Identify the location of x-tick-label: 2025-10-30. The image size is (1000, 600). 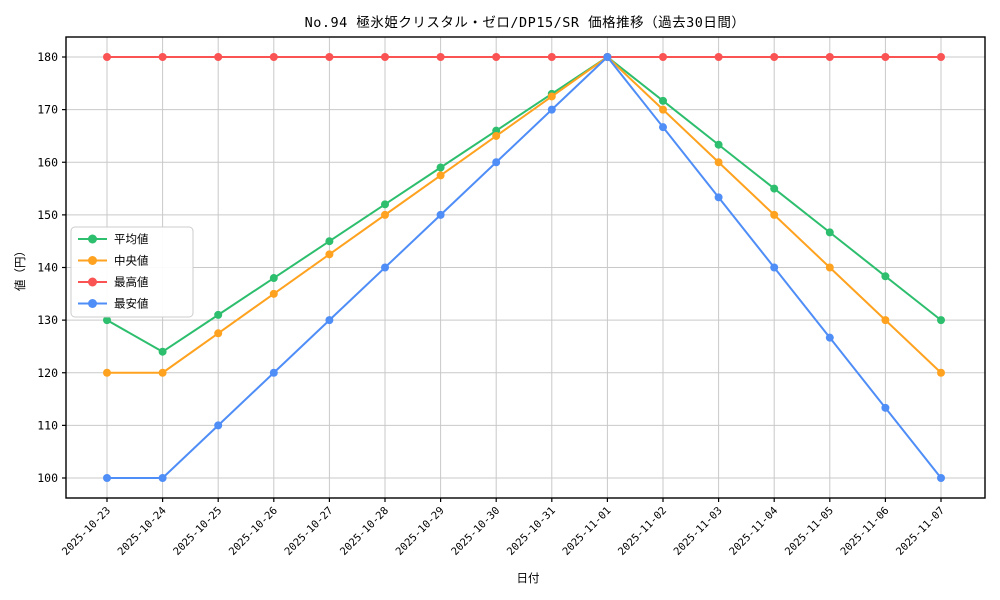
(475, 531).